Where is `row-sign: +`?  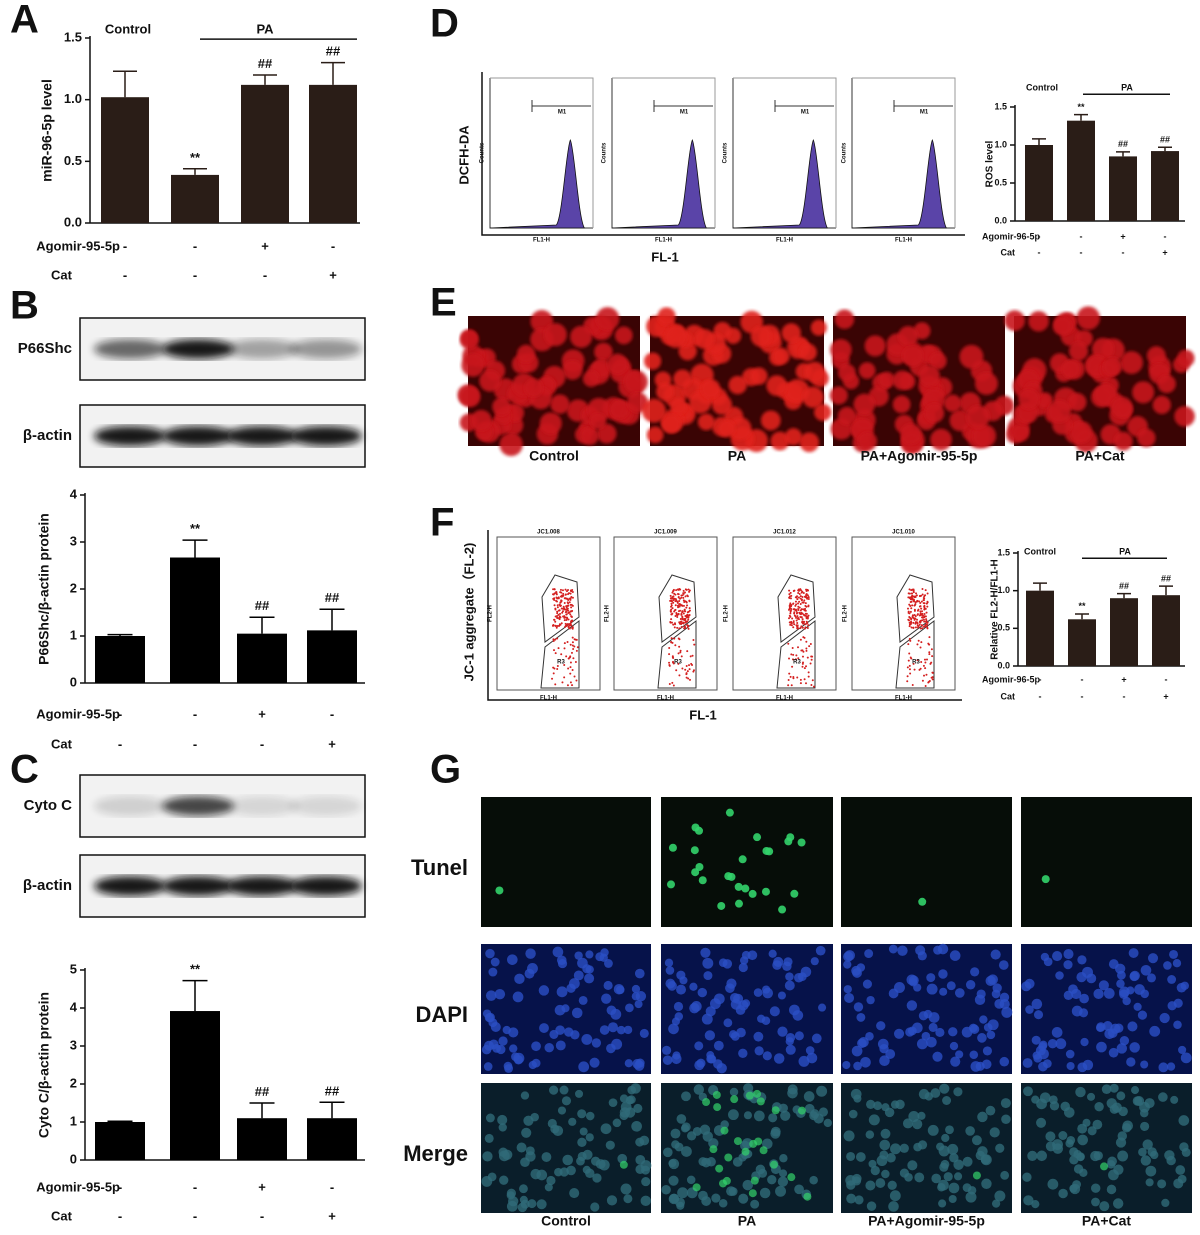
row-sign: + is located at coordinates (333, 274).